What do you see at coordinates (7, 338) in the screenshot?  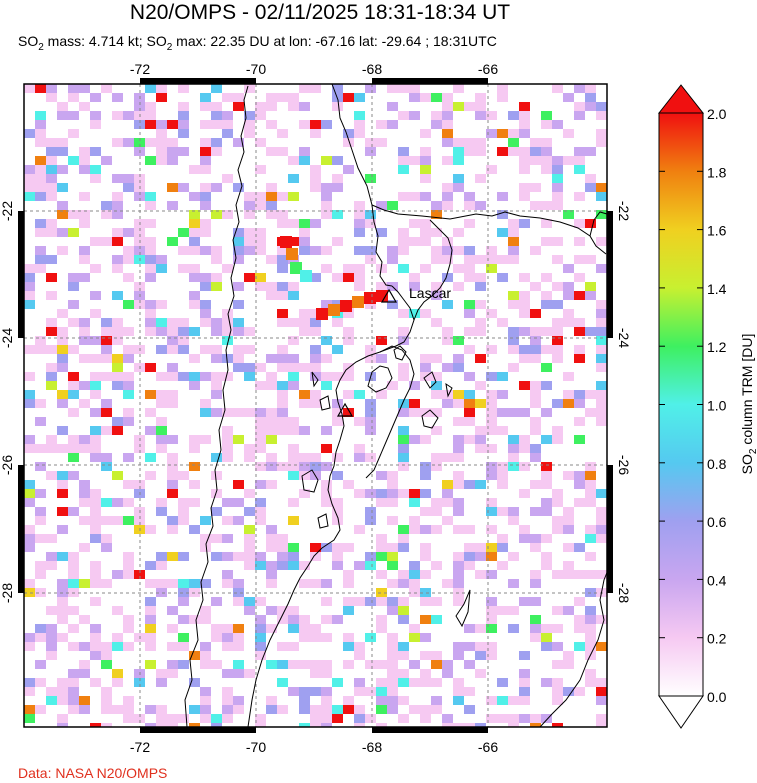 I see `lat-tick-left: -24` at bounding box center [7, 338].